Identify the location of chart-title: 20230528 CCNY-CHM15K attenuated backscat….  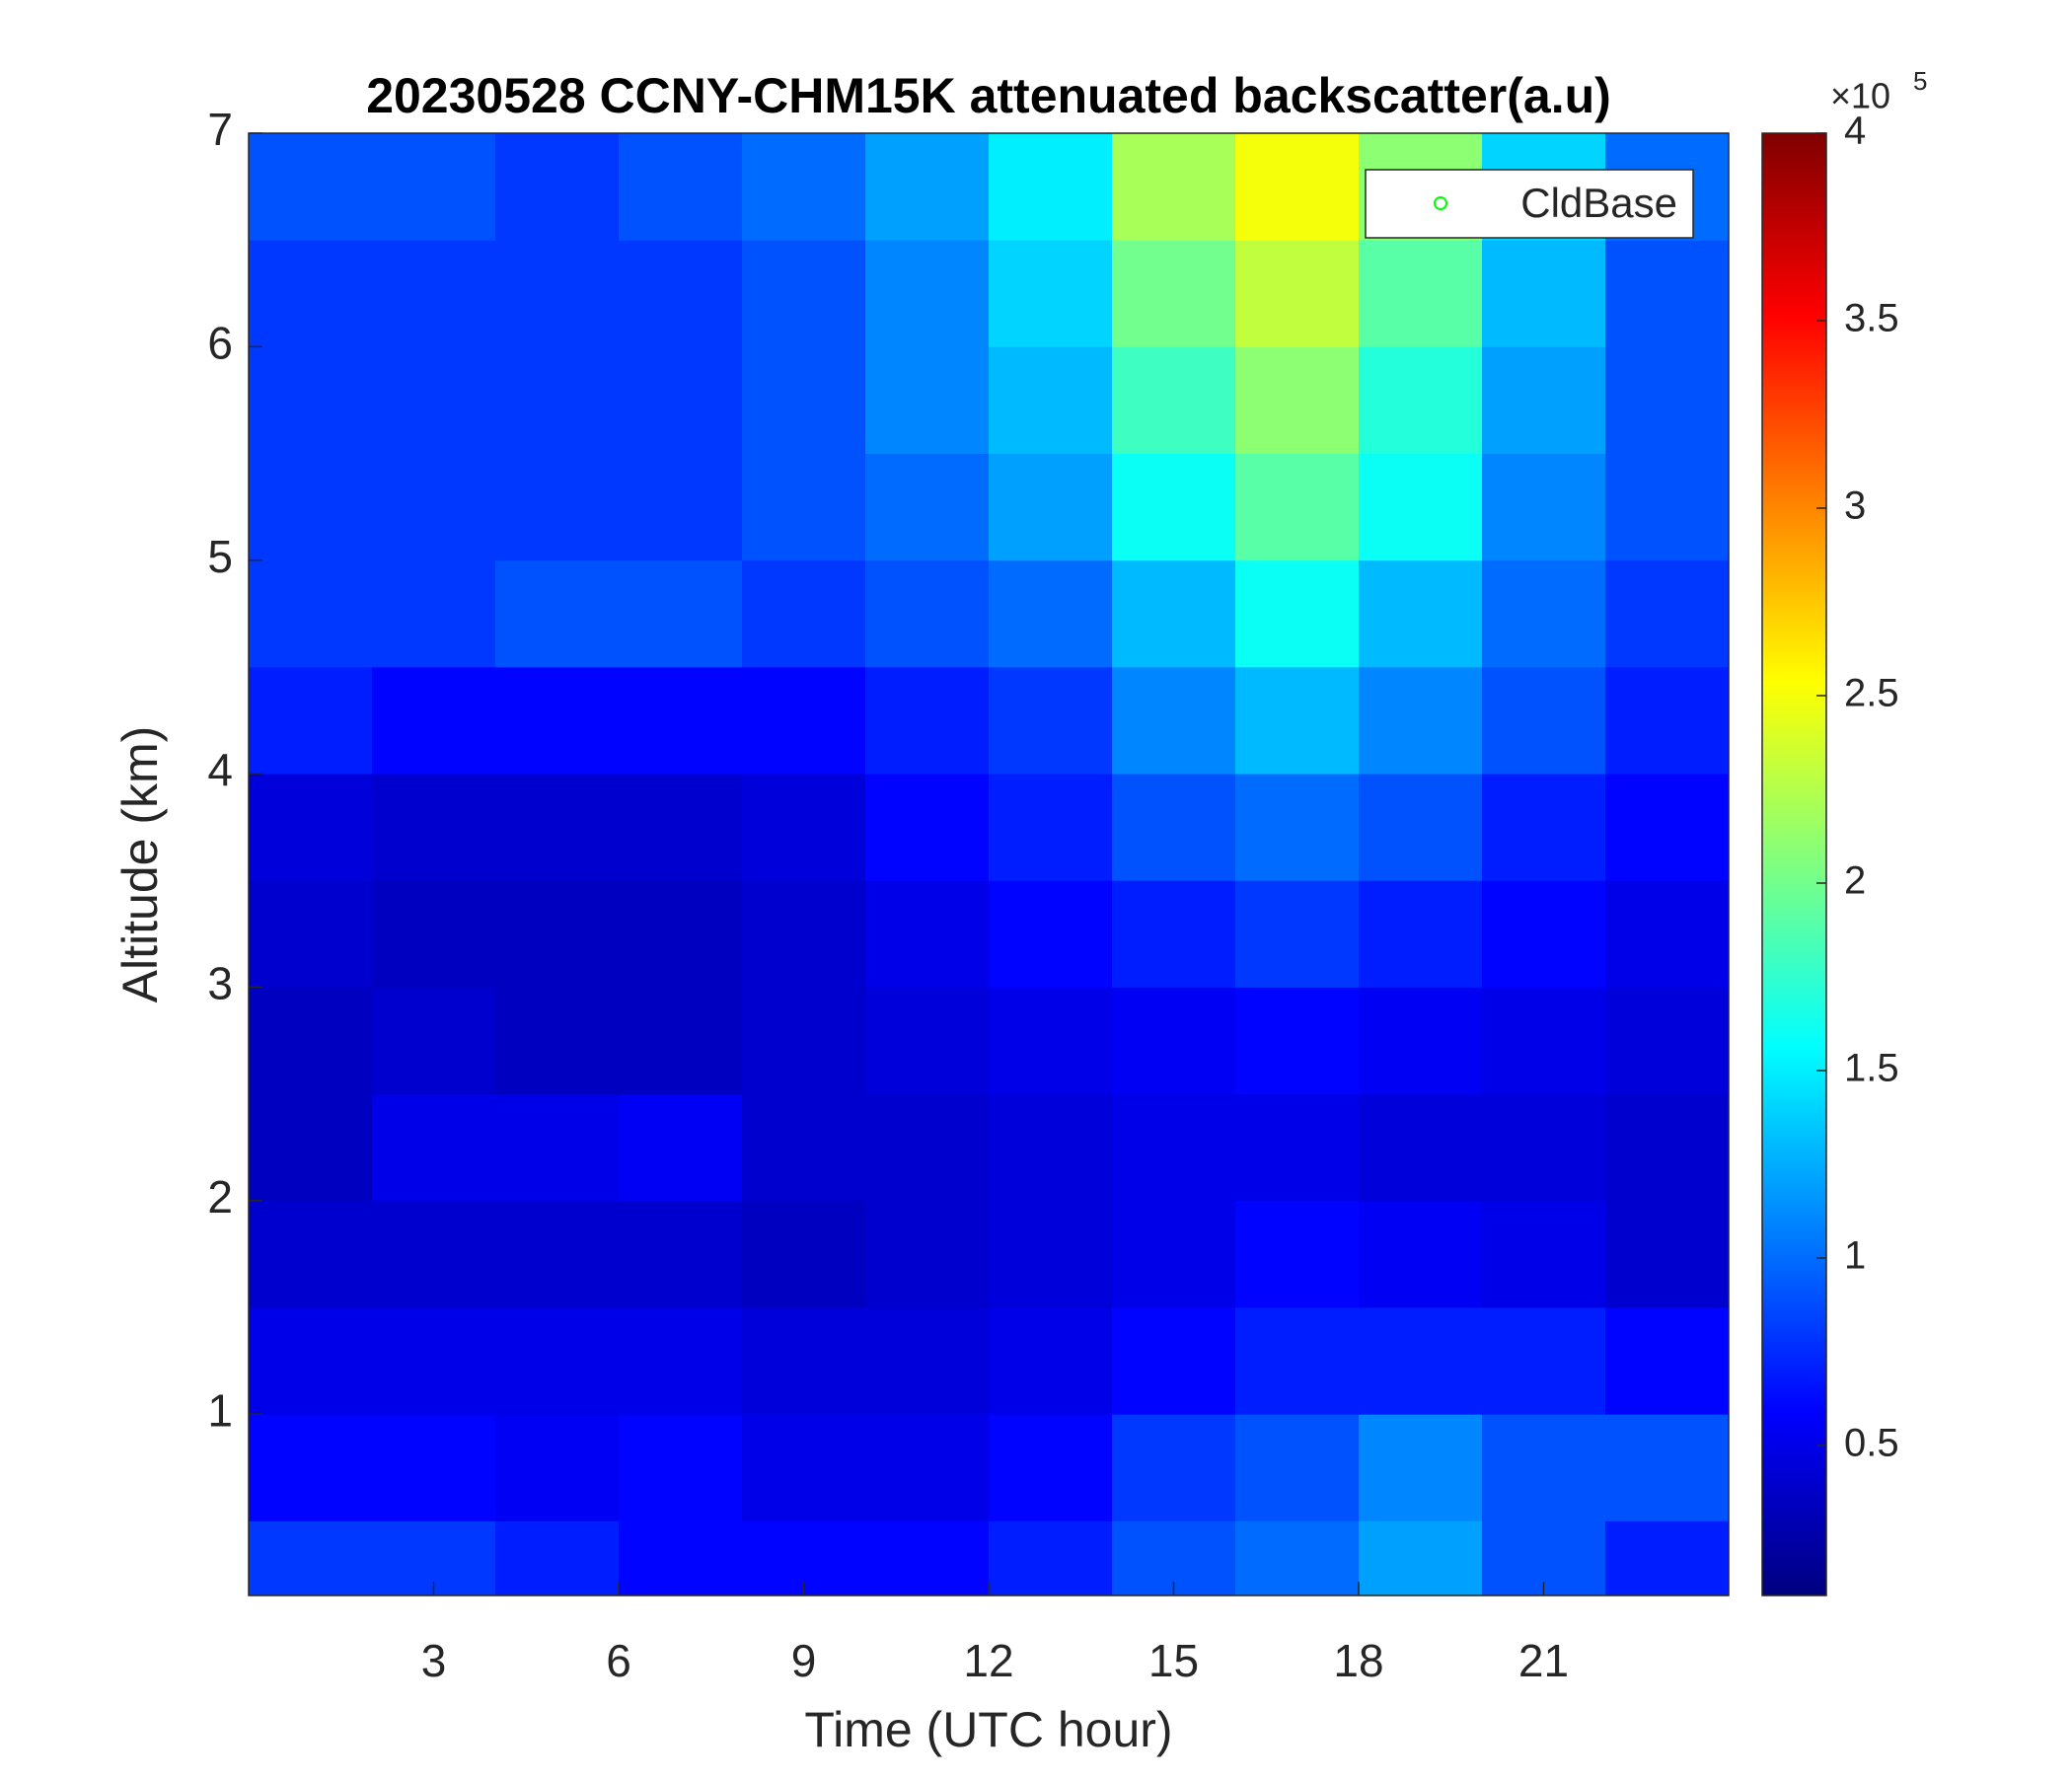
(989, 95).